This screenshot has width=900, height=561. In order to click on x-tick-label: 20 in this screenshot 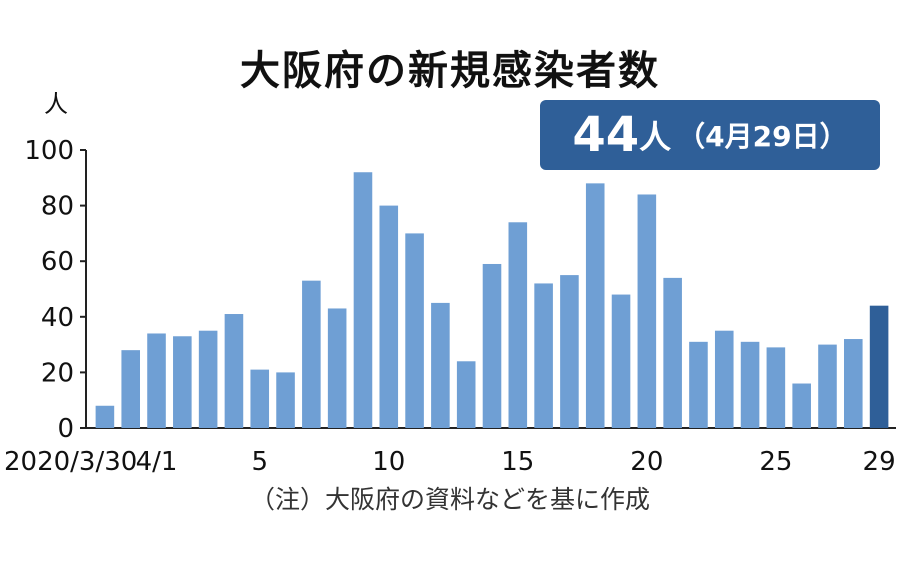, I will do `click(646, 462)`.